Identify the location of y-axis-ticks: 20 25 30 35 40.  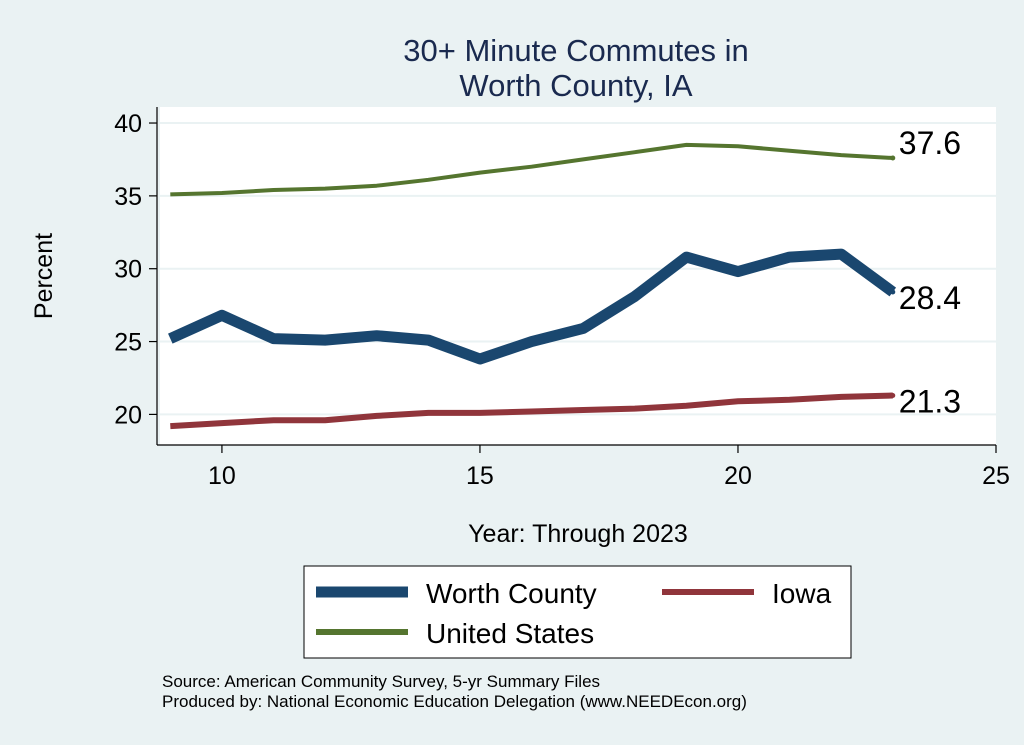
(135, 269).